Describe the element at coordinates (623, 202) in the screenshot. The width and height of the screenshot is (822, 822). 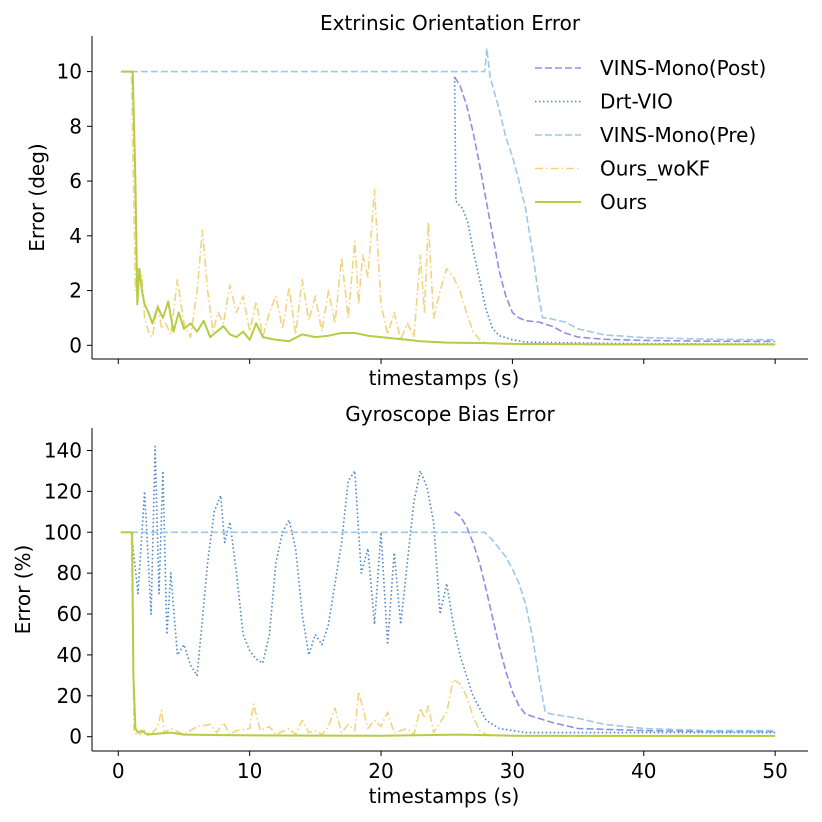
I see `legend-label: Ours` at that location.